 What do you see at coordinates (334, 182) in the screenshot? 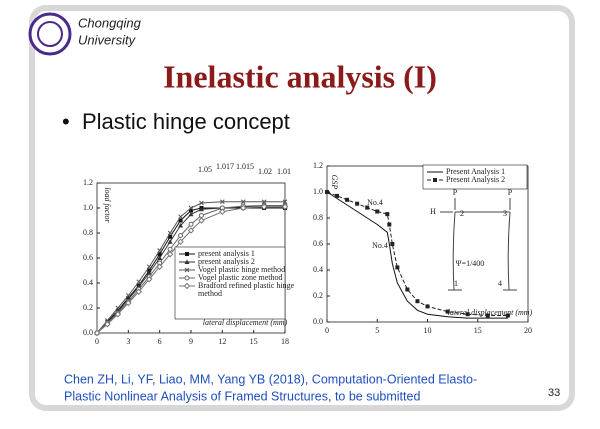
I see `y-axis-label: GSP` at bounding box center [334, 182].